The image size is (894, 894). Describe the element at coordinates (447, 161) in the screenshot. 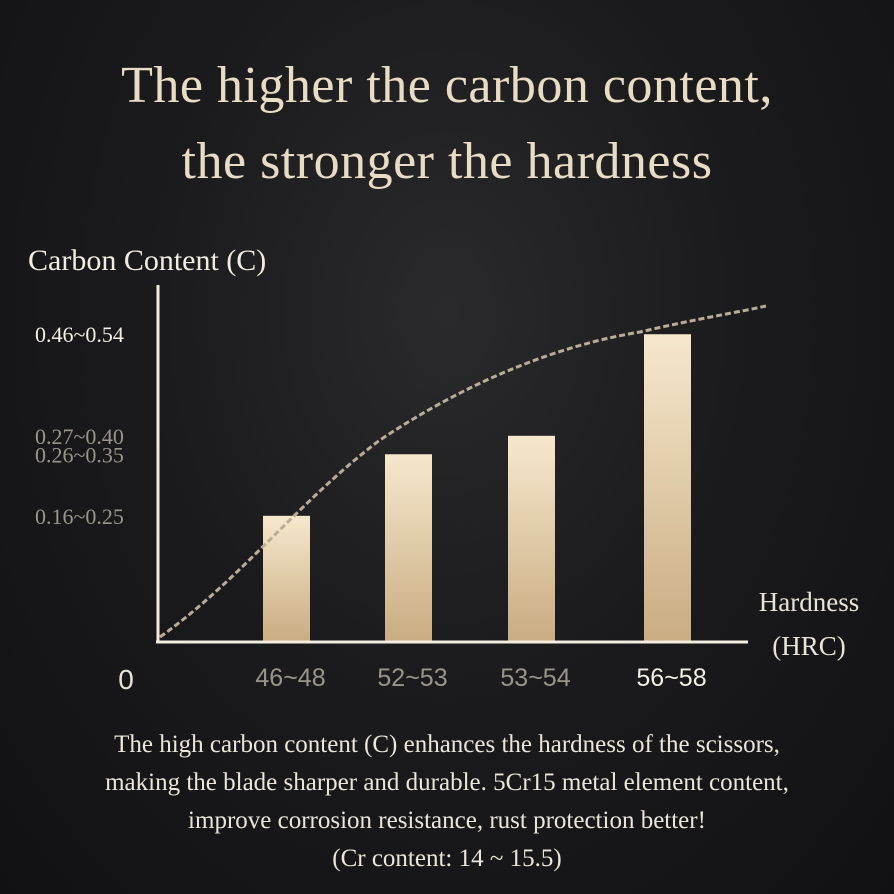

I see `title-line-2: the stronger the hardness` at that location.